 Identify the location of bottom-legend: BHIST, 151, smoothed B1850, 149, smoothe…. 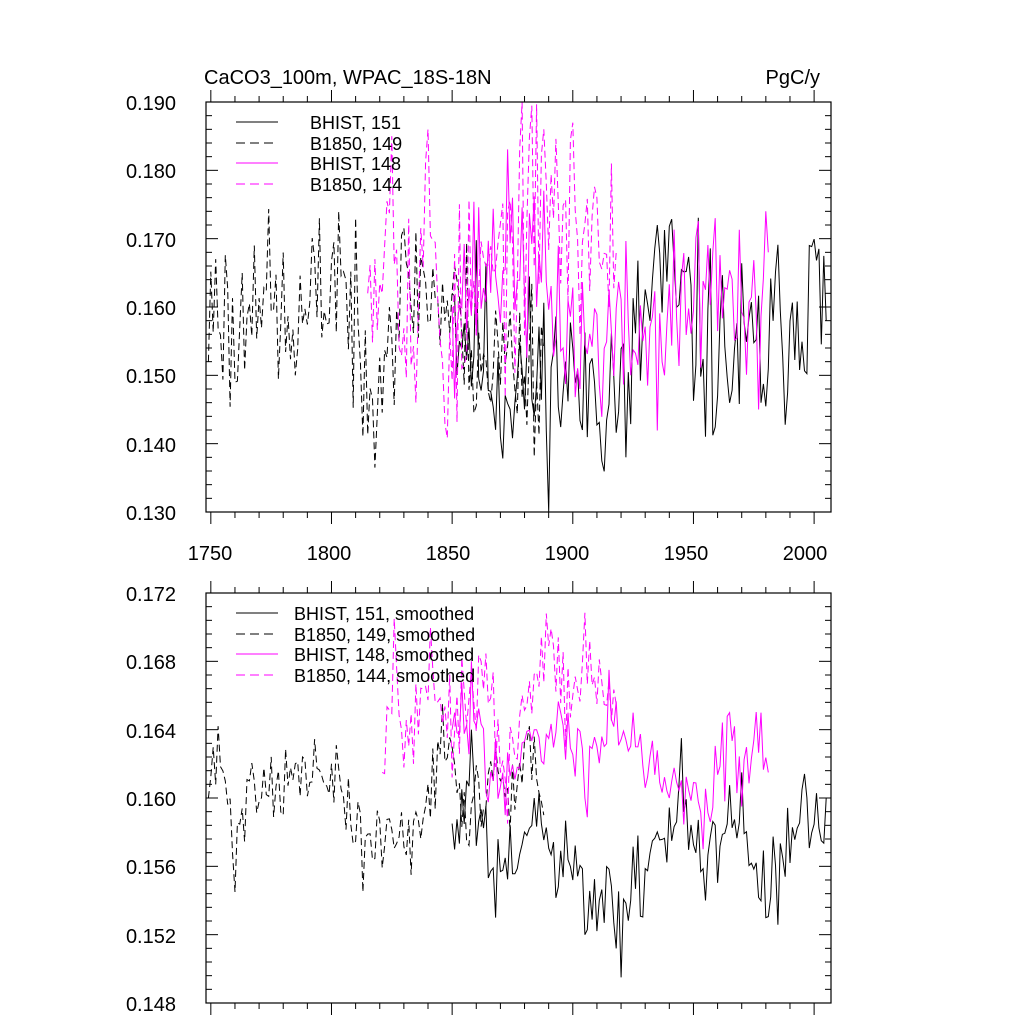
(355, 645).